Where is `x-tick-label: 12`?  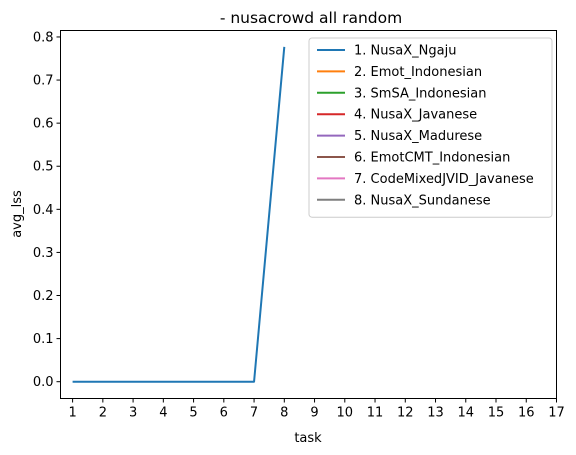 x-tick-label: 12 is located at coordinates (405, 413).